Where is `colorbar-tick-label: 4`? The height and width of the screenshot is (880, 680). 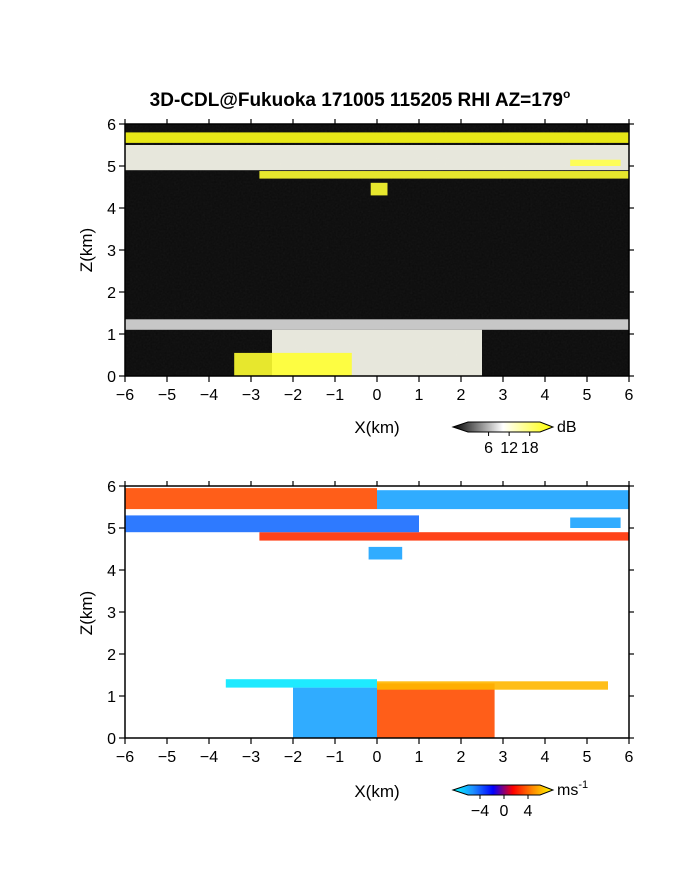 colorbar-tick-label: 4 is located at coordinates (528, 811).